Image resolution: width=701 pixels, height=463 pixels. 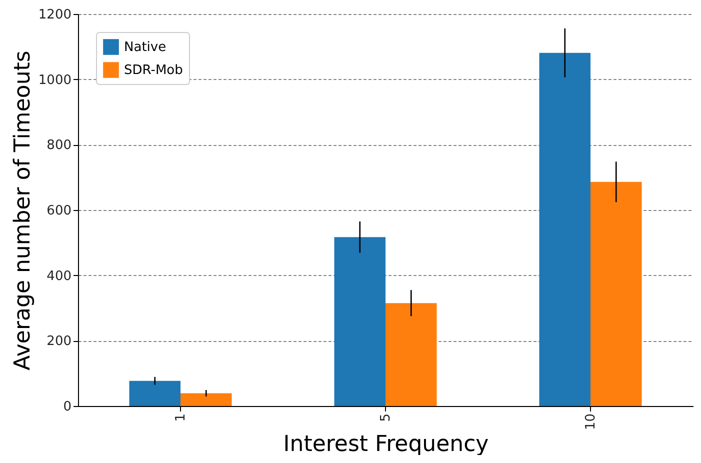 What do you see at coordinates (23, 210) in the screenshot?
I see `y-axis-title: Average number of Timeouts` at bounding box center [23, 210].